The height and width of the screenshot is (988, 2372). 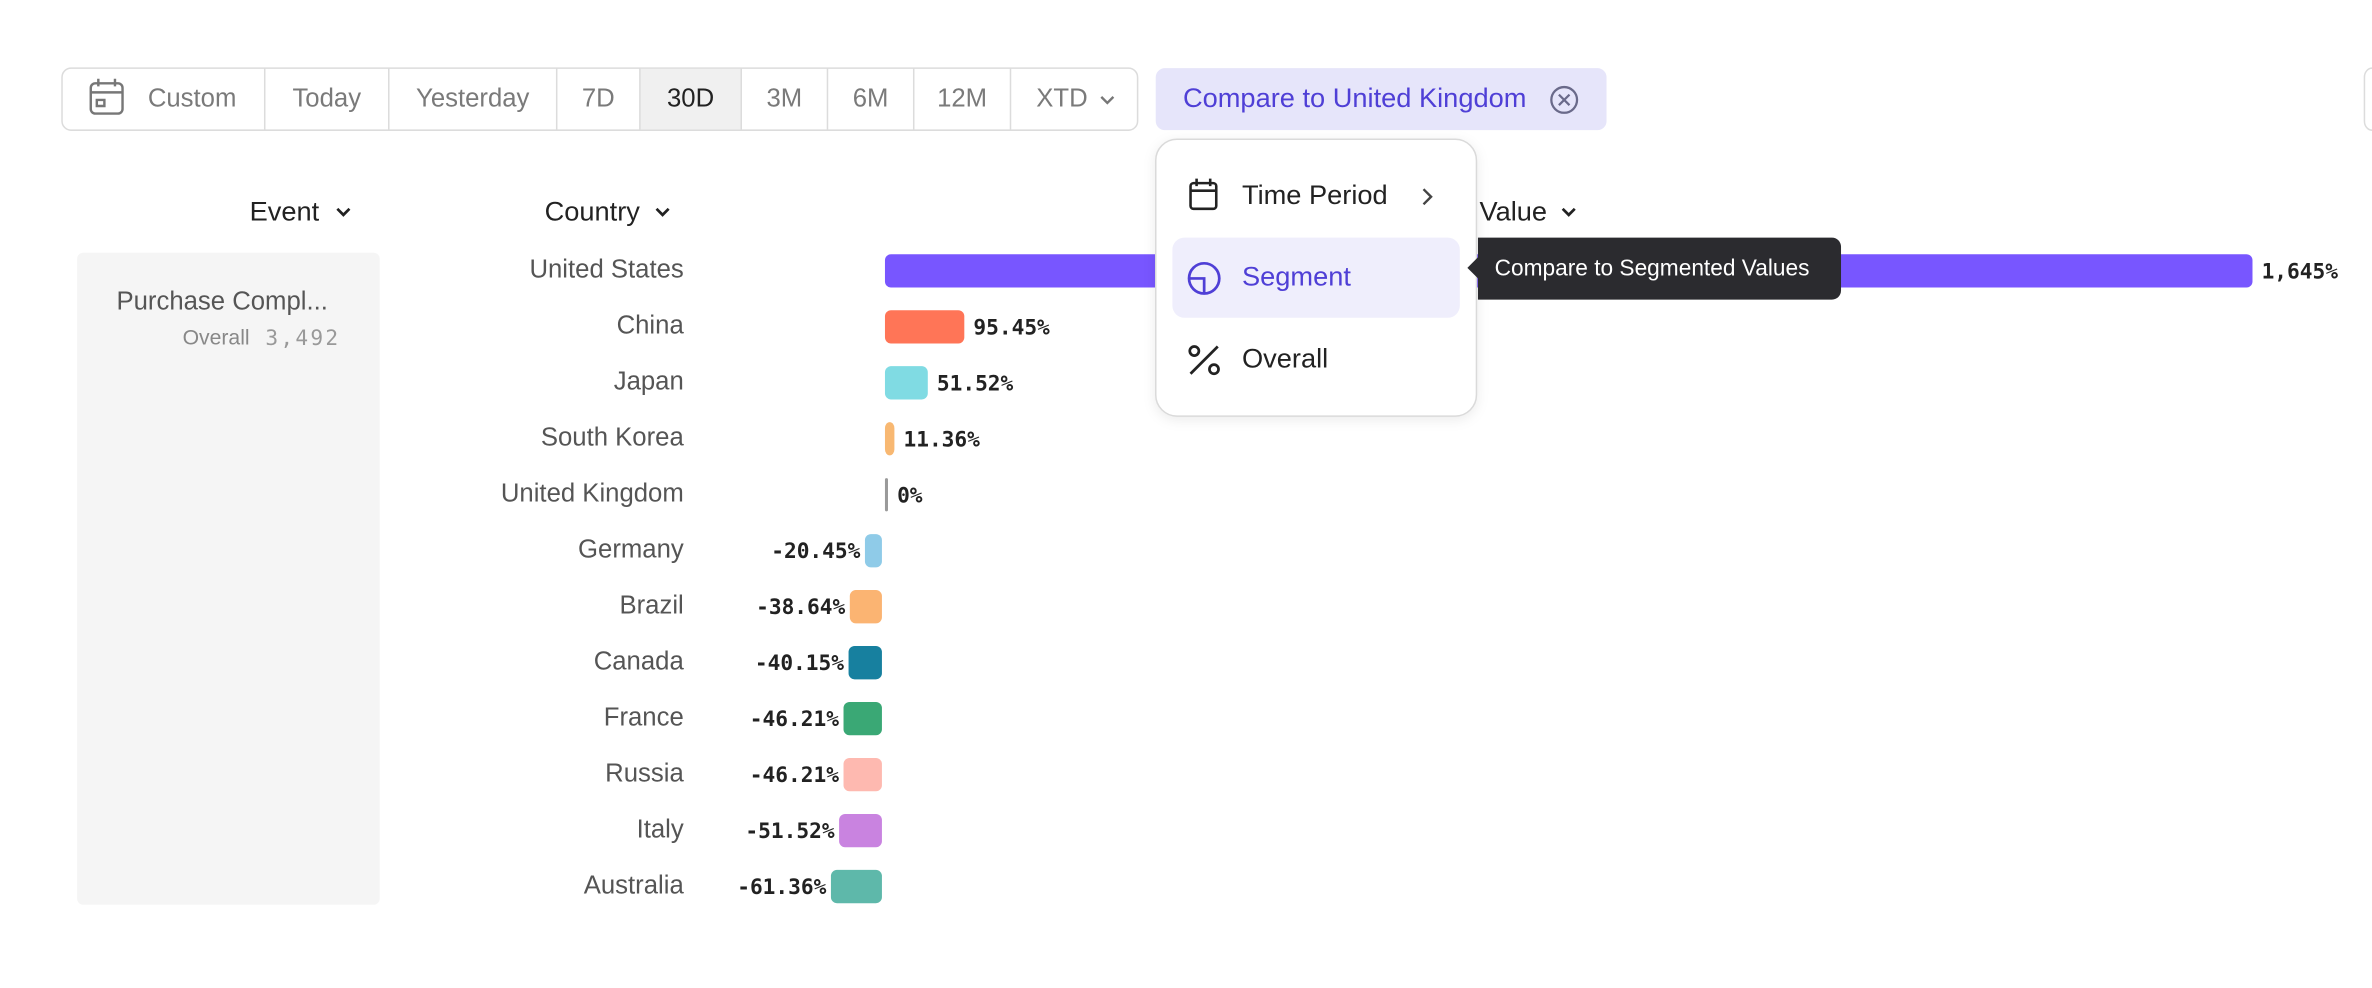 I want to click on value-label: -38.64%, so click(x=800, y=606).